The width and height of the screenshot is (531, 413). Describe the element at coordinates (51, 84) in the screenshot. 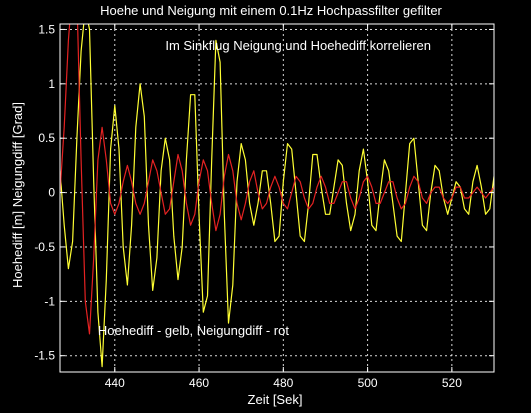

I see `y-tick-label: 1` at that location.